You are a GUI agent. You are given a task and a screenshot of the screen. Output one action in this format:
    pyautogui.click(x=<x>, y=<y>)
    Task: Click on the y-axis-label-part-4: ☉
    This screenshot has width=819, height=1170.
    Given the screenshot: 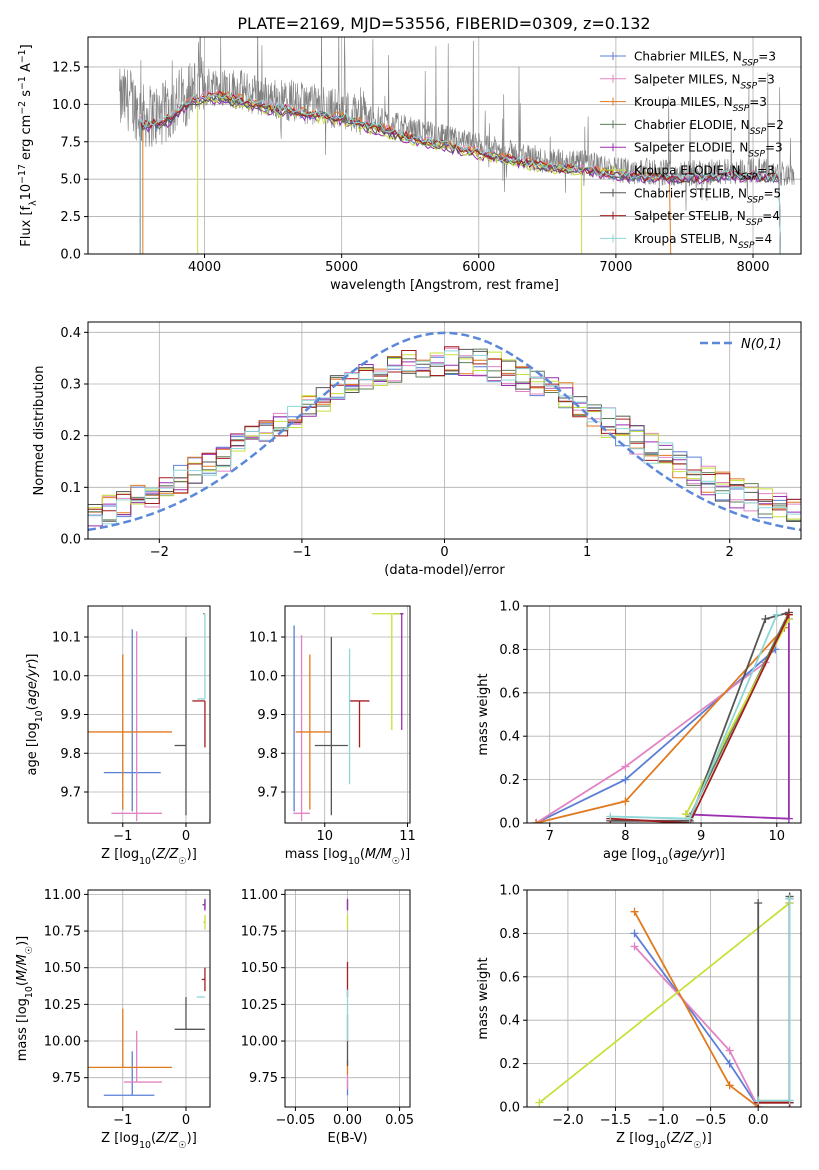 What is the action you would take?
    pyautogui.click(x=29, y=950)
    